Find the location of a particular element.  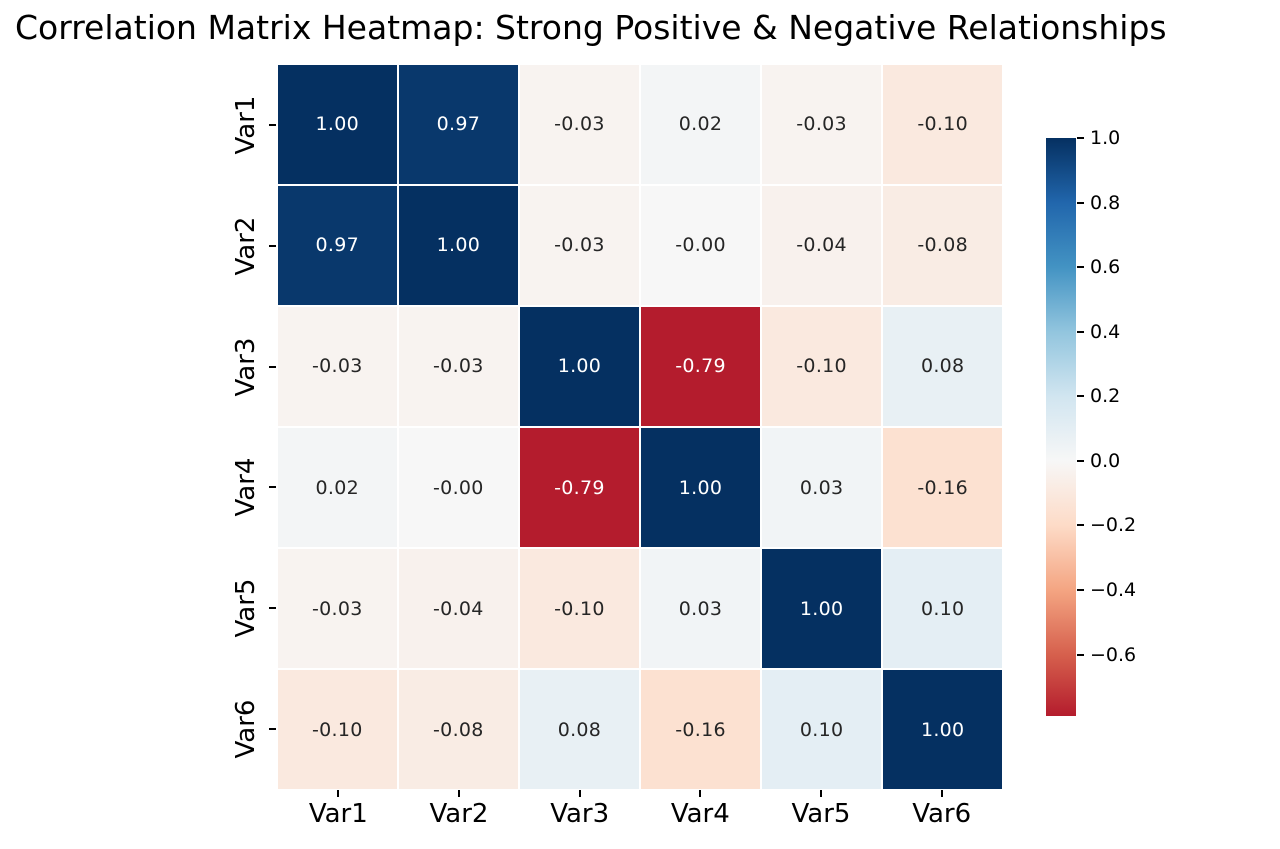

colorbar-tick-label: 0.6 is located at coordinates (1105, 267).